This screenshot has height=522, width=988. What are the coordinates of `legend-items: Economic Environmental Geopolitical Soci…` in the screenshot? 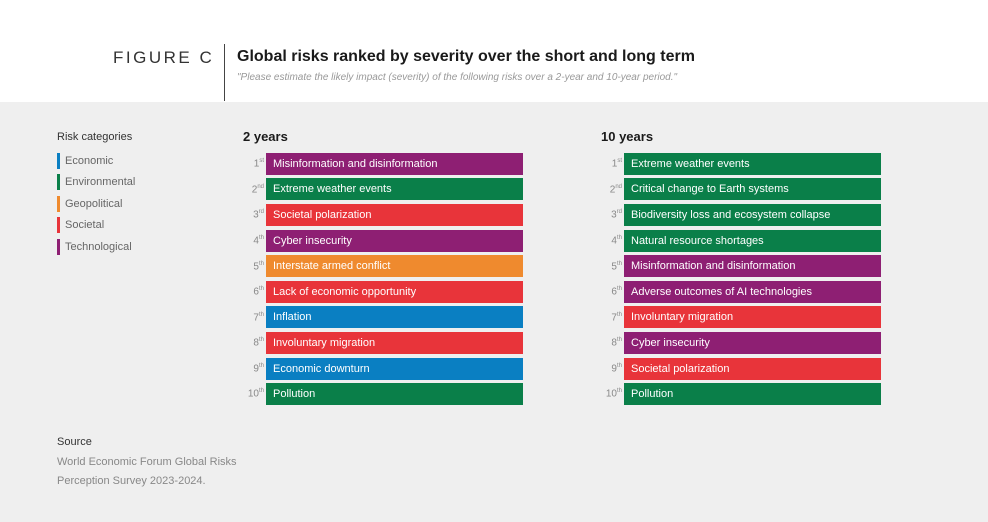 It's located at (96, 204).